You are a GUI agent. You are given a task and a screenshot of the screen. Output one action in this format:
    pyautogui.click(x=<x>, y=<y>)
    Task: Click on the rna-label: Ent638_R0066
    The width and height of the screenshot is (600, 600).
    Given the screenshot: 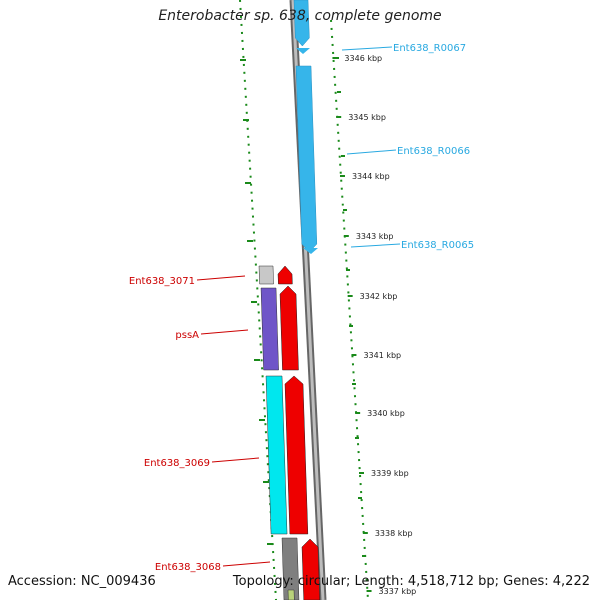 What is the action you would take?
    pyautogui.click(x=433, y=151)
    